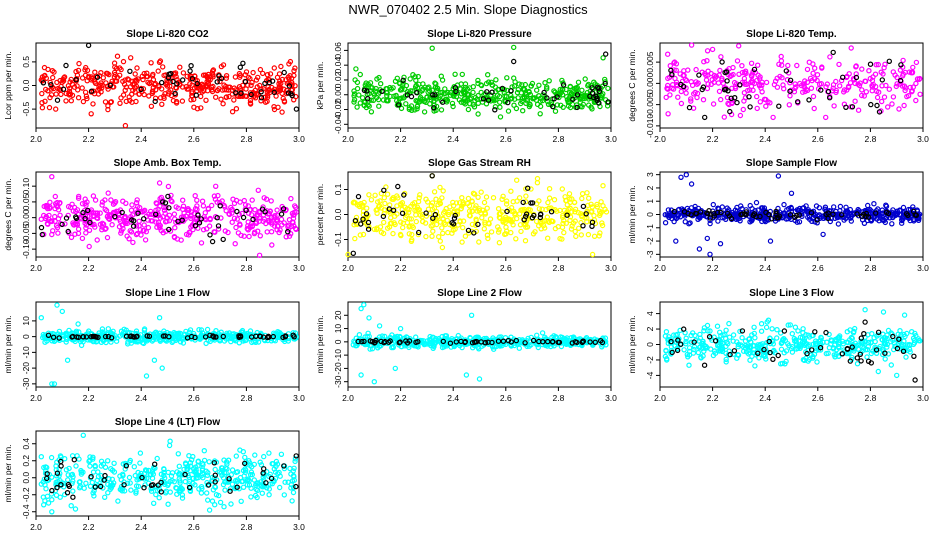 The width and height of the screenshot is (936, 540). I want to click on y-tick-label: 0.0, so click(26, 85).